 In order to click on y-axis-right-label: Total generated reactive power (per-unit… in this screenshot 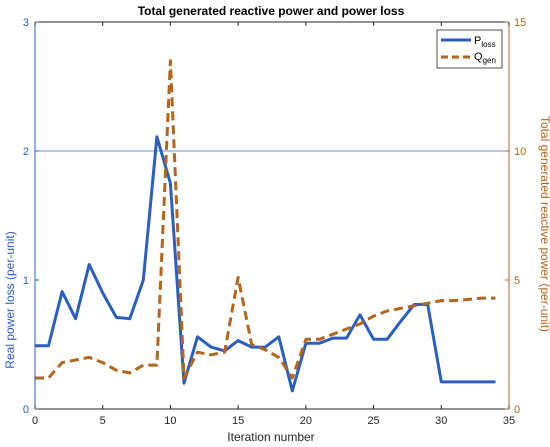, I will do `click(544, 224)`.